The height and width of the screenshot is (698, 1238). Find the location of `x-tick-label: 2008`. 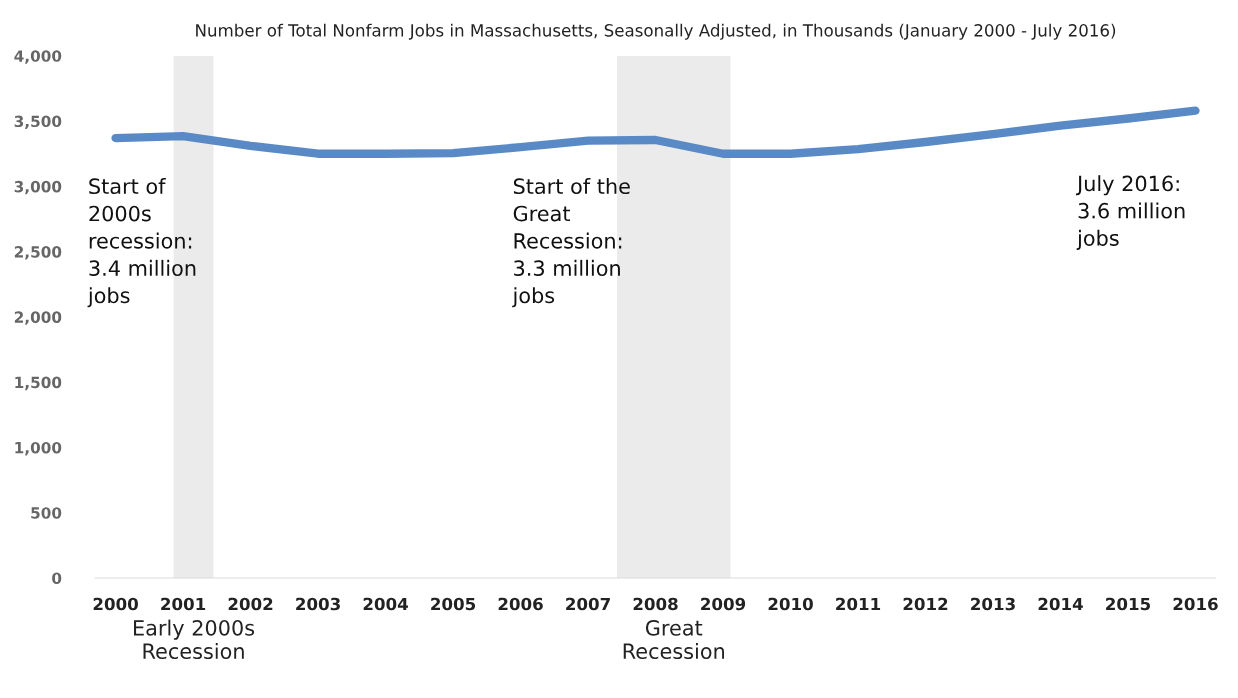

x-tick-label: 2008 is located at coordinates (655, 604).